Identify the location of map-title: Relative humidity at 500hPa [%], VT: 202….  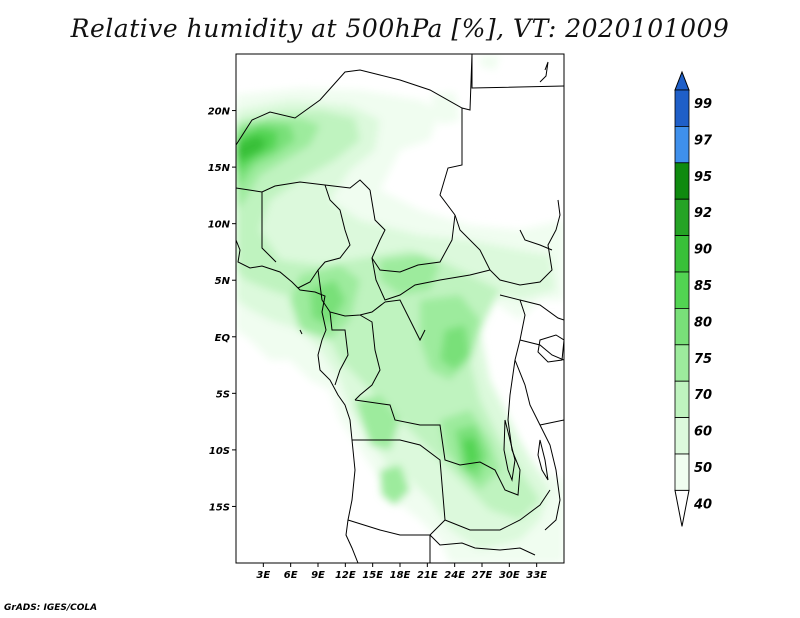
(400, 28).